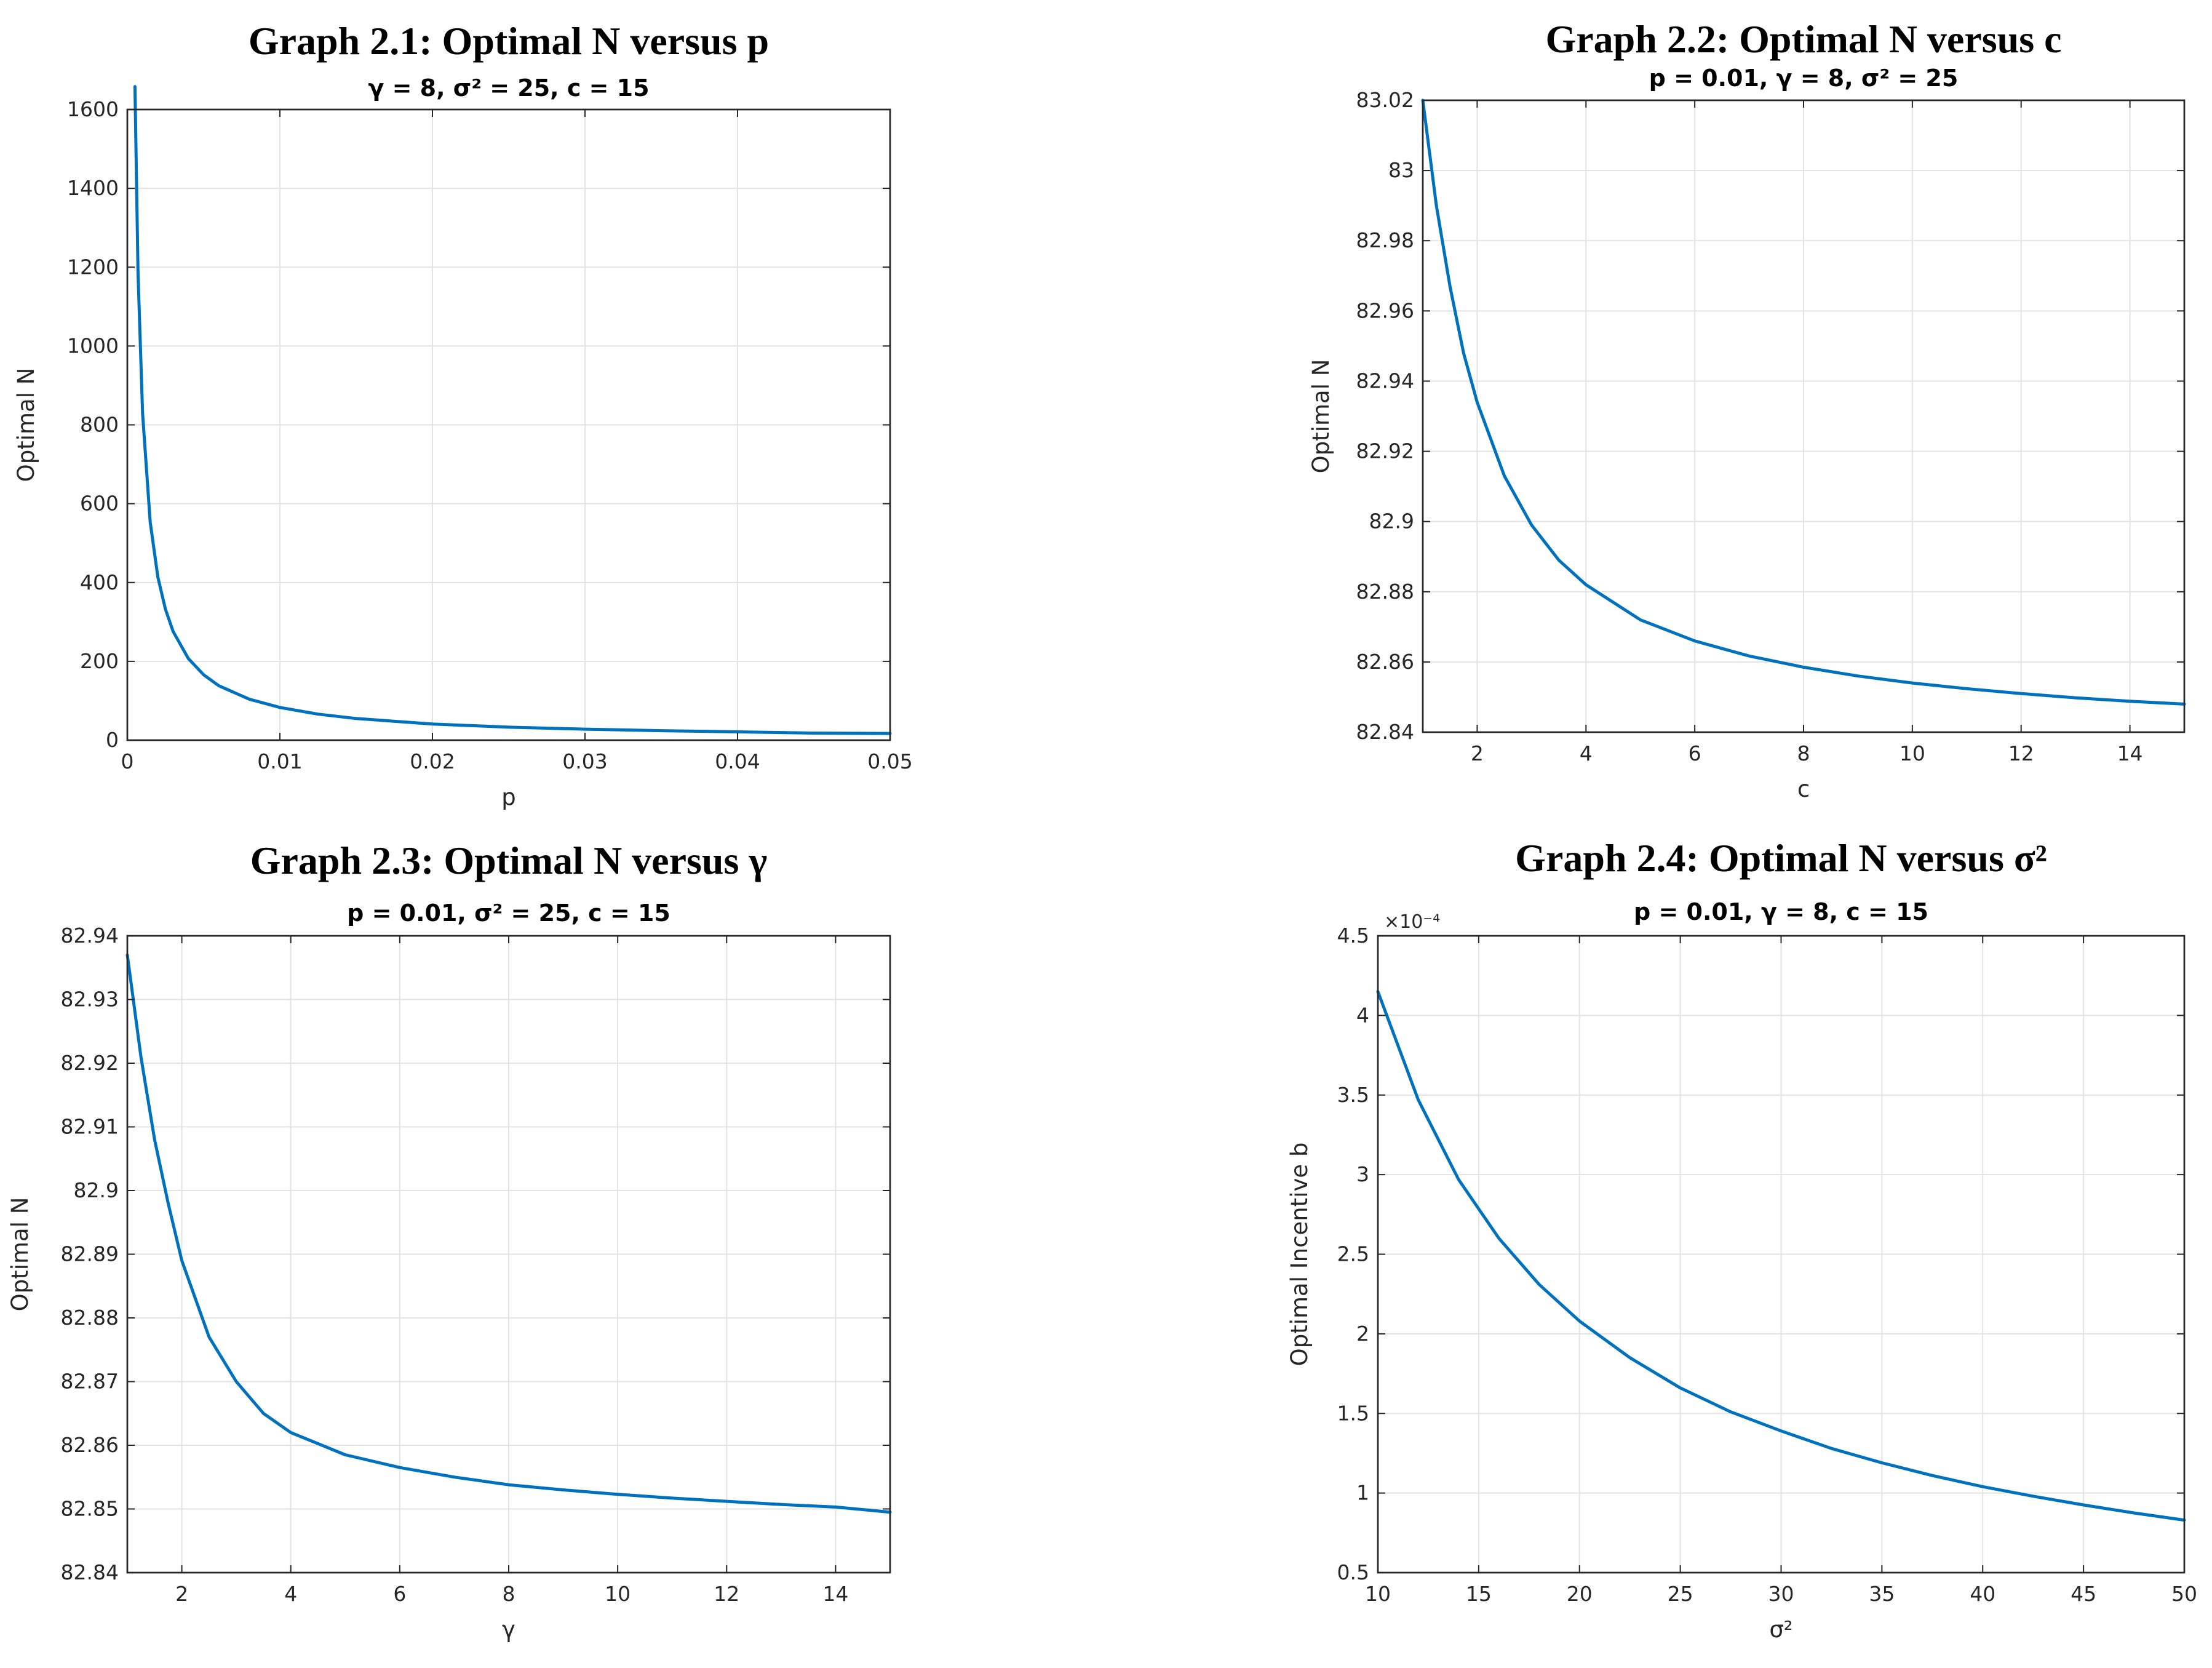 The image size is (2212, 1668). What do you see at coordinates (1353, 1572) in the screenshot?
I see `y-tick-label: 0.5` at bounding box center [1353, 1572].